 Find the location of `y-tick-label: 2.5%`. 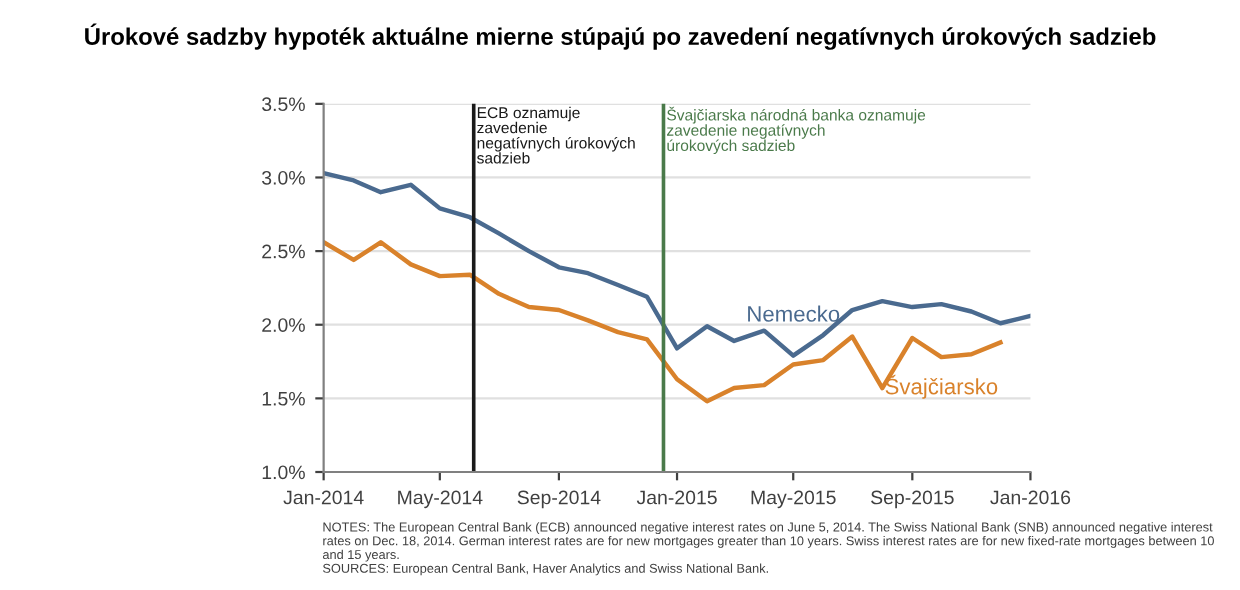

y-tick-label: 2.5% is located at coordinates (283, 251).